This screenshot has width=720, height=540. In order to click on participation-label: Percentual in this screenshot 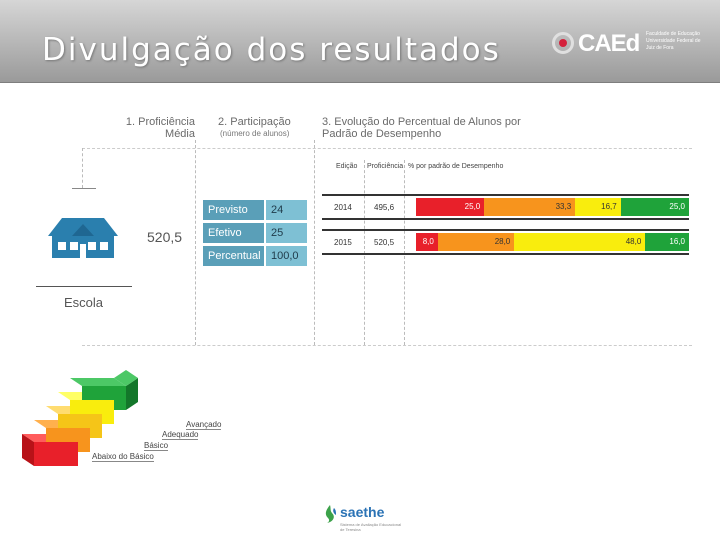, I will do `click(233, 256)`.